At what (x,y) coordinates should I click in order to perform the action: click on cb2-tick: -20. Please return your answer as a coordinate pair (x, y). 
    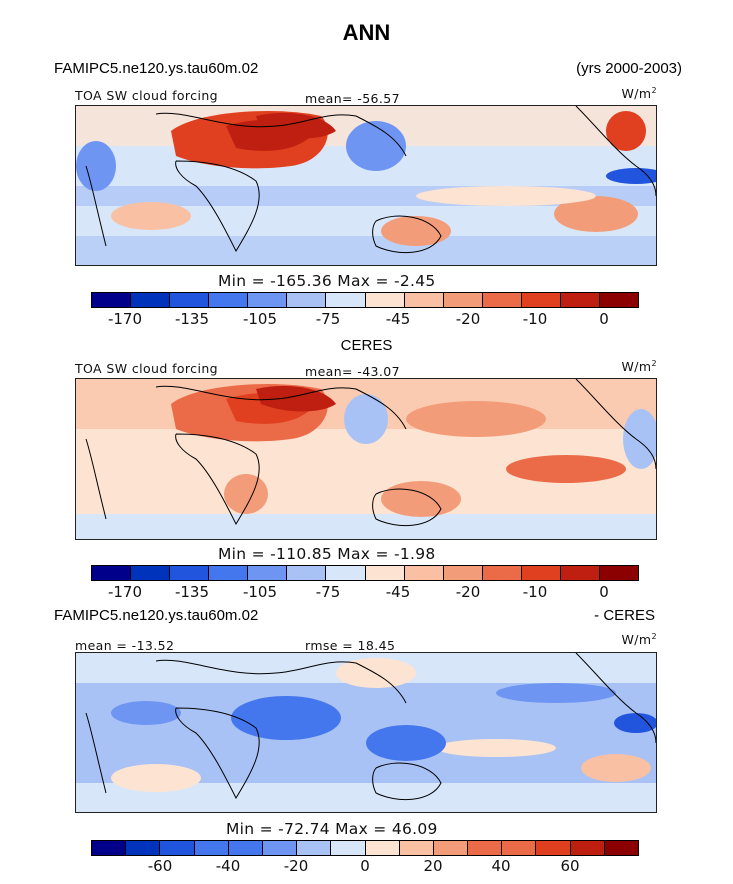
    Looking at the image, I should click on (468, 592).